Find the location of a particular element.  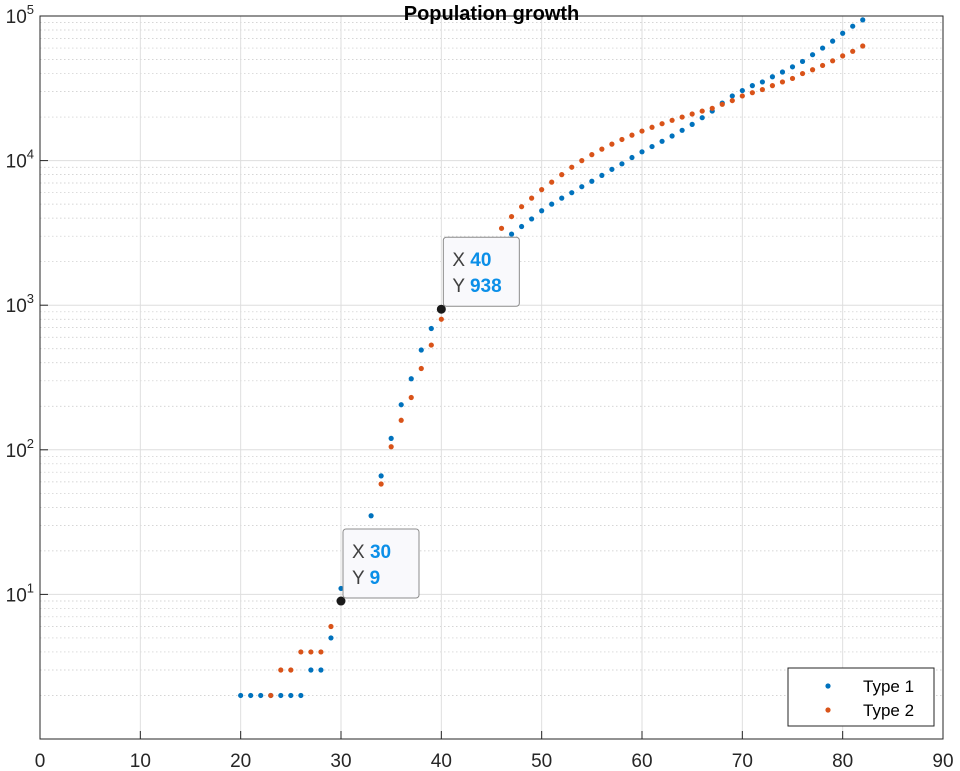

legend-item: Type 2 is located at coordinates (869, 710).